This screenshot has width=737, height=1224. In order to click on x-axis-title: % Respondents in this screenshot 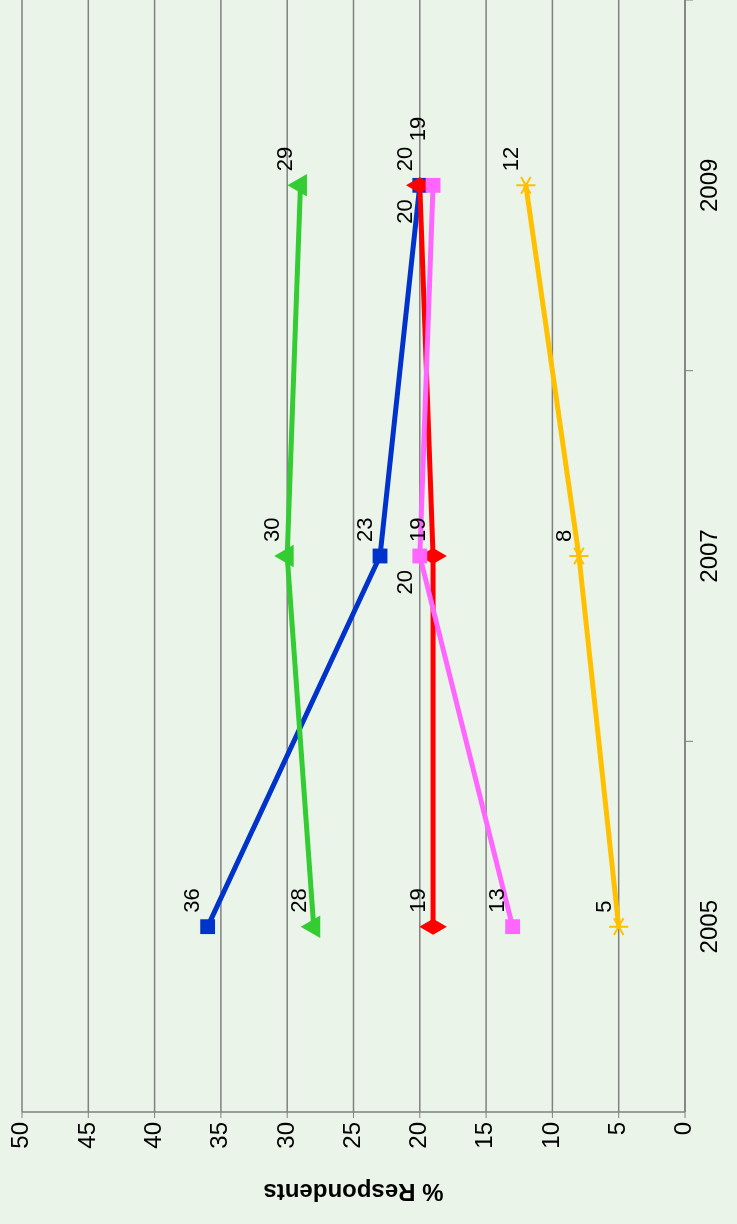, I will do `click(353, 1192)`.